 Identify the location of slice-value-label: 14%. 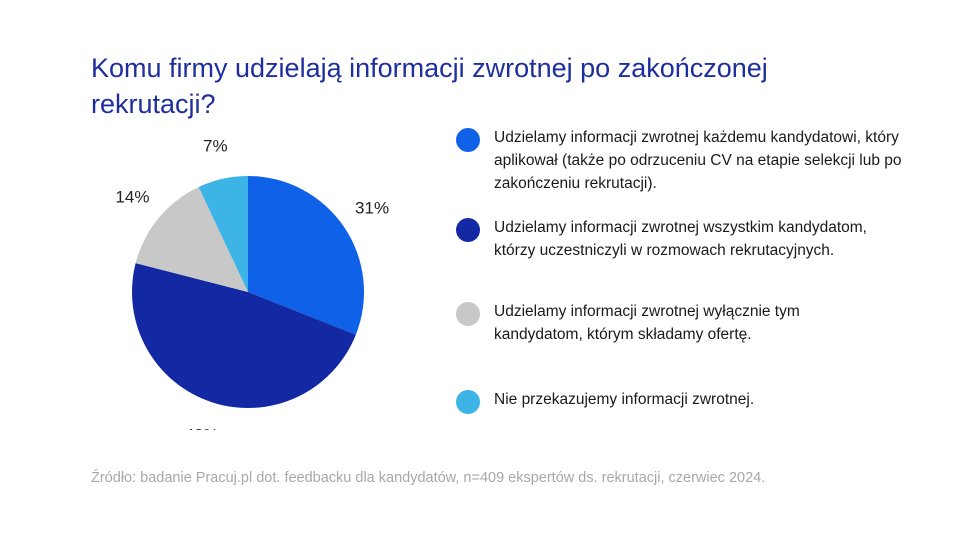
(132, 196).